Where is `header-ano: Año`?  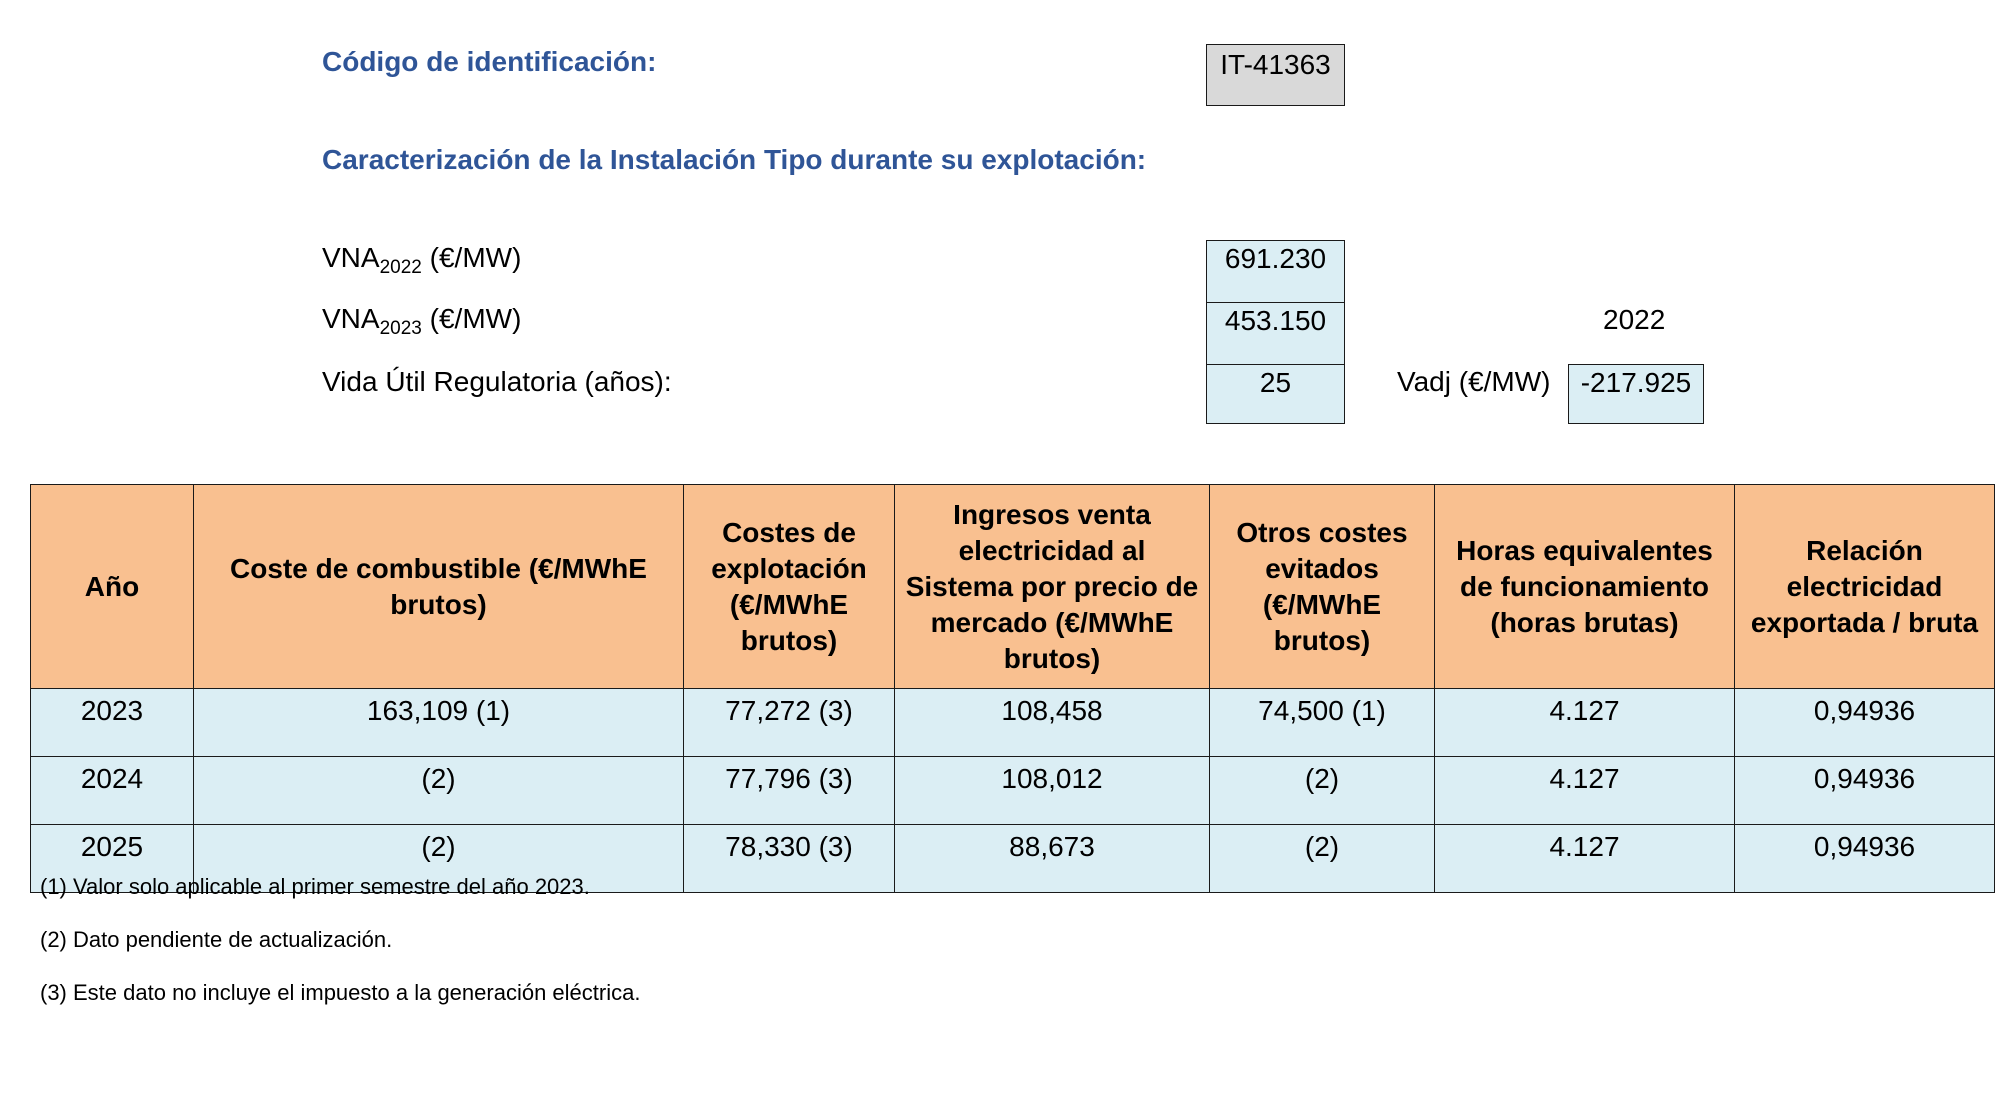
header-ano: Año is located at coordinates (112, 586).